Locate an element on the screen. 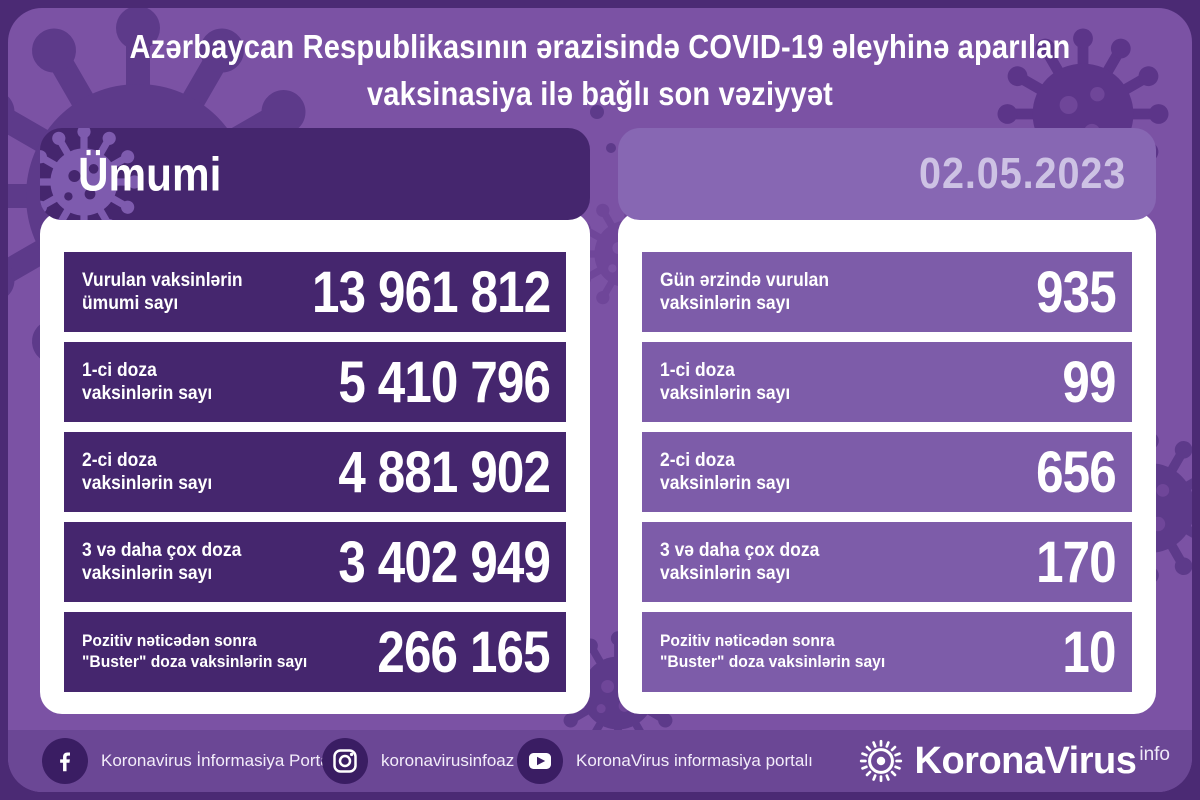  table-row: 3 və daha çox doza vaksinlərin sayı 170 is located at coordinates (887, 562).